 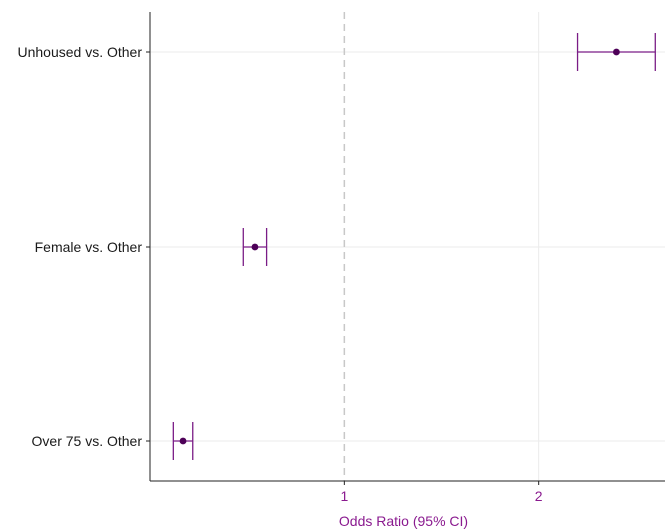 I want to click on y-axis-label: Unhoused vs. Other, so click(x=79, y=52).